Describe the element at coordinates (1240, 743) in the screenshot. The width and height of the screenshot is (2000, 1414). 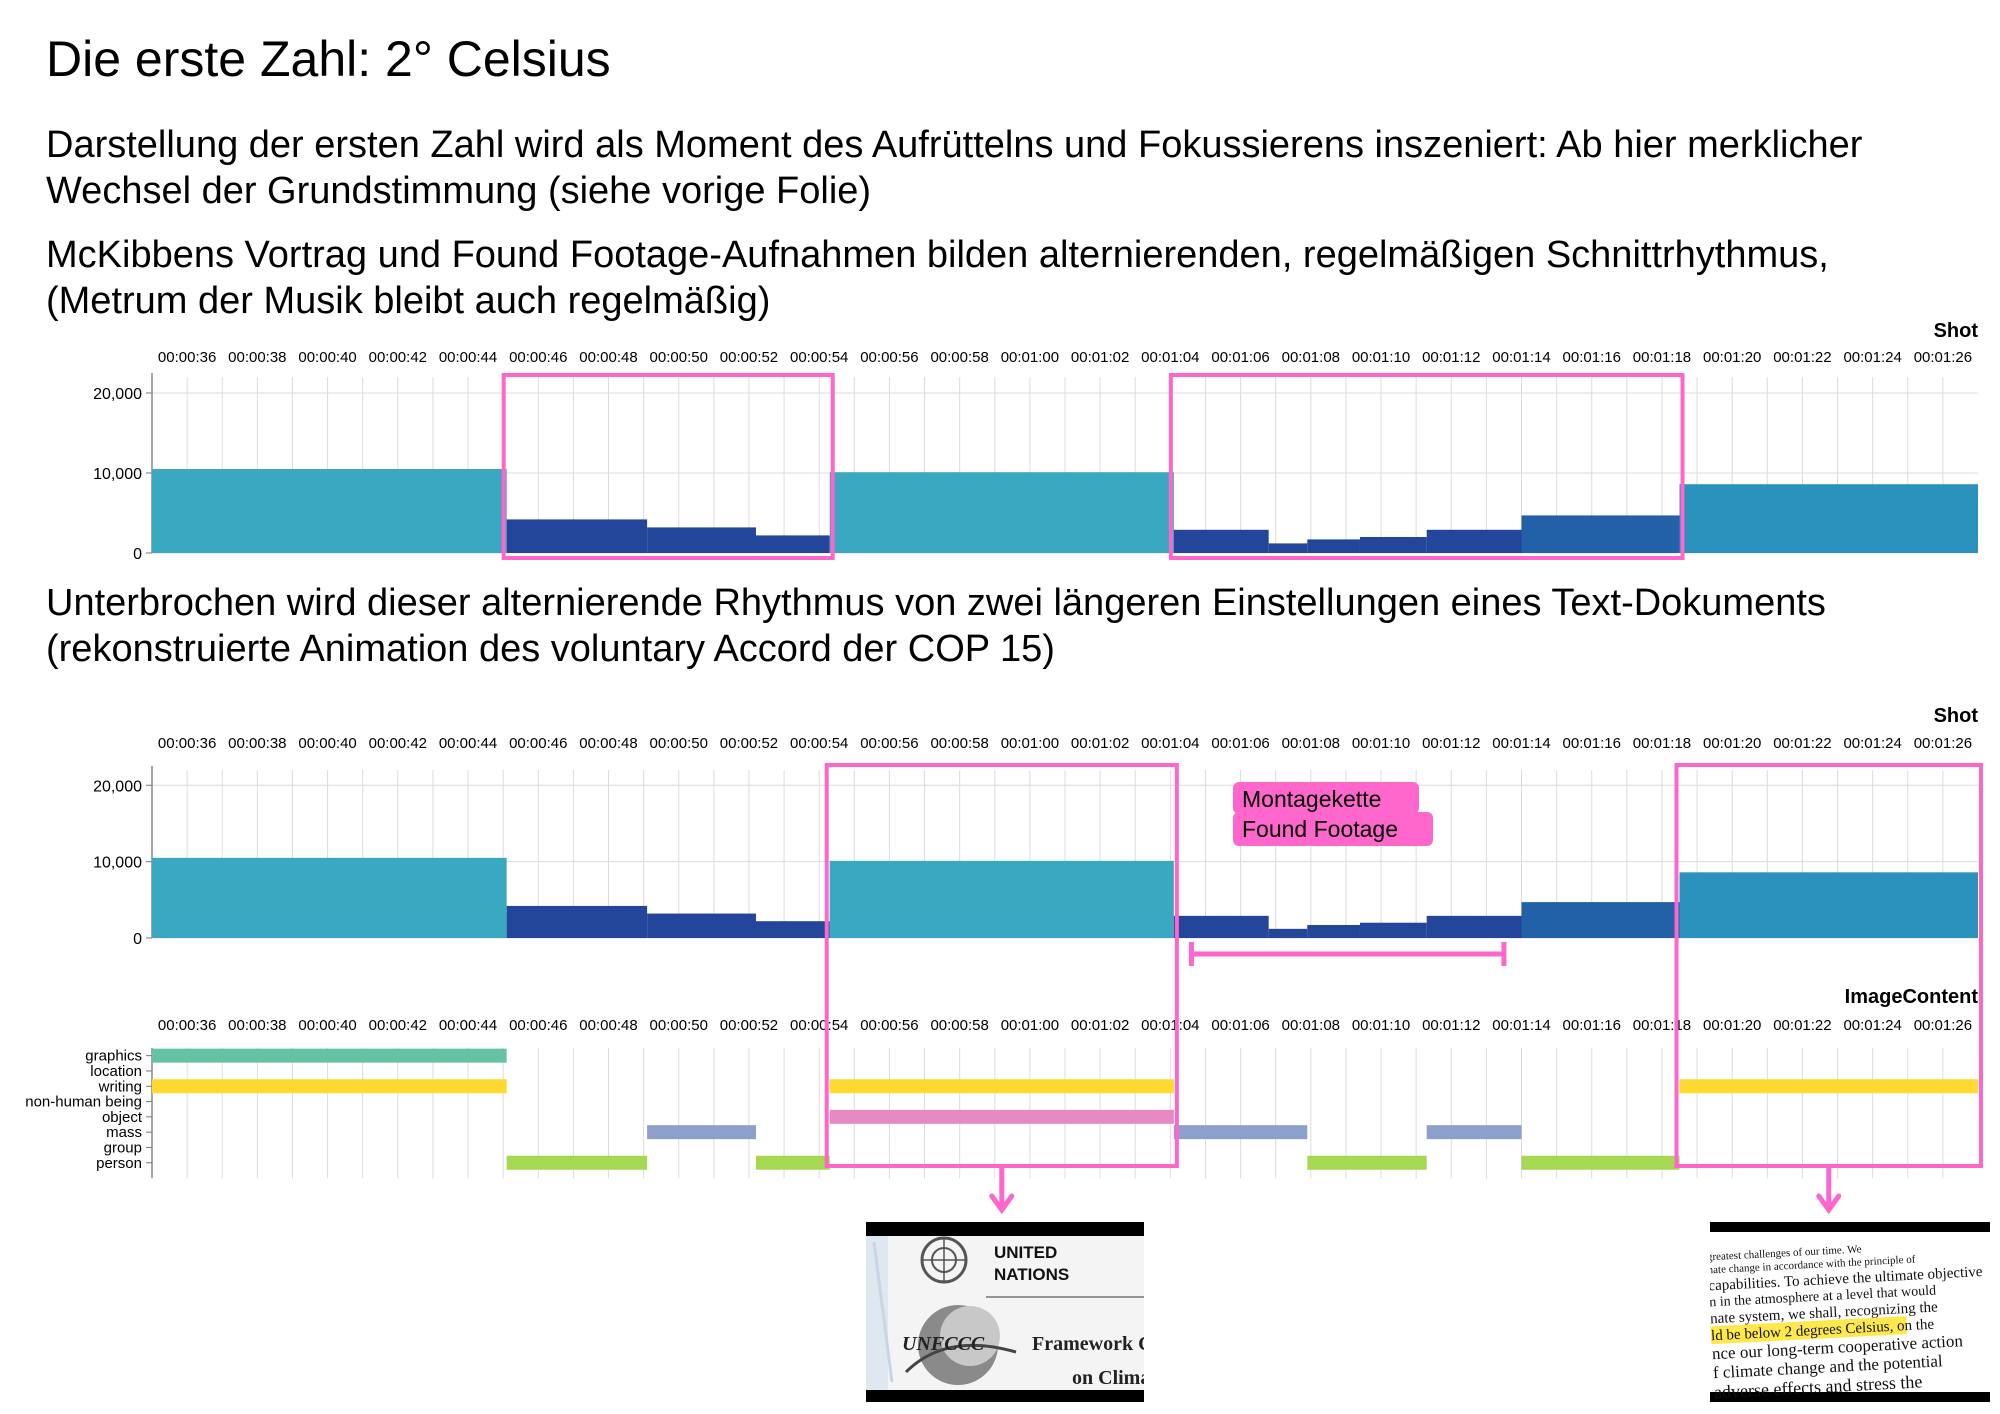
I see `shot-chart-2-xtick-label: 00:01:06` at that location.